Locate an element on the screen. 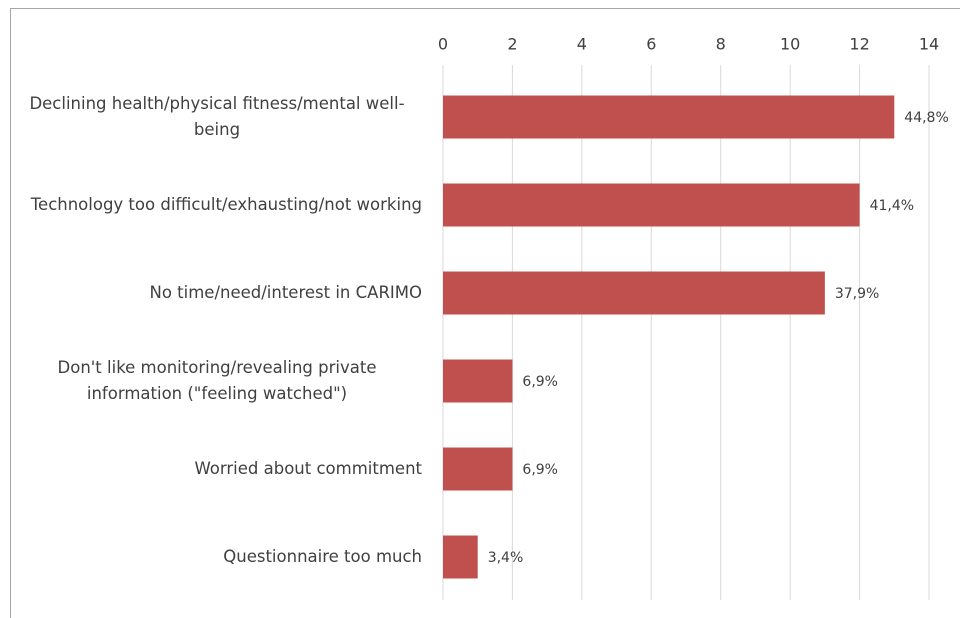 The width and height of the screenshot is (960, 618). data-label: 41,4% is located at coordinates (892, 206).